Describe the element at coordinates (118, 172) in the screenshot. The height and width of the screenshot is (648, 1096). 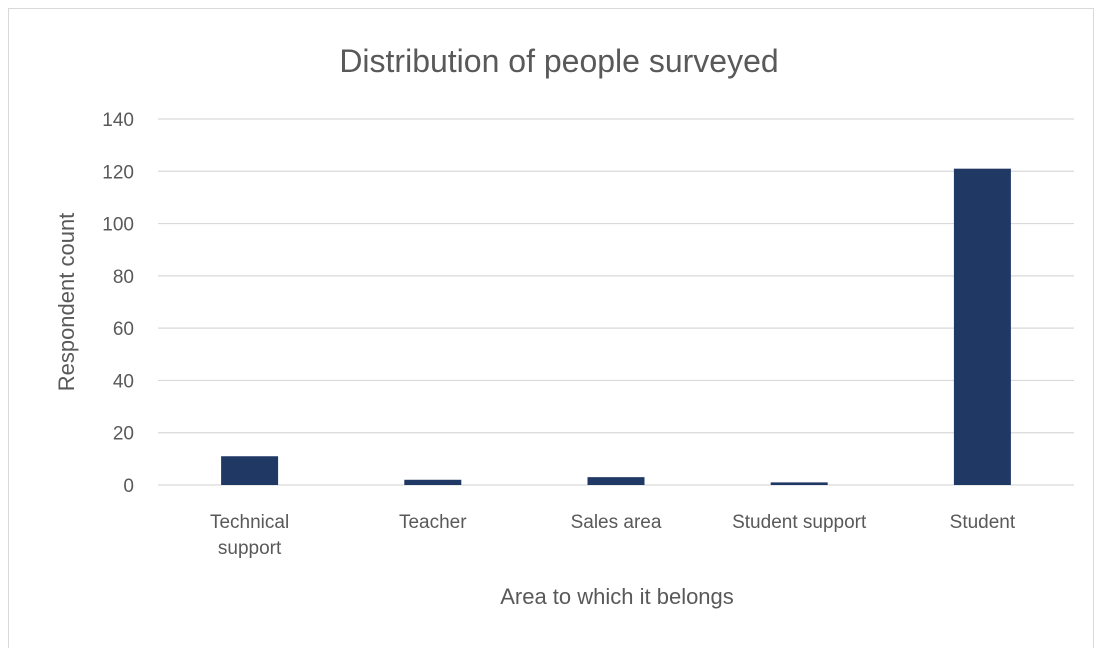
I see `y-tick-label: 120` at that location.